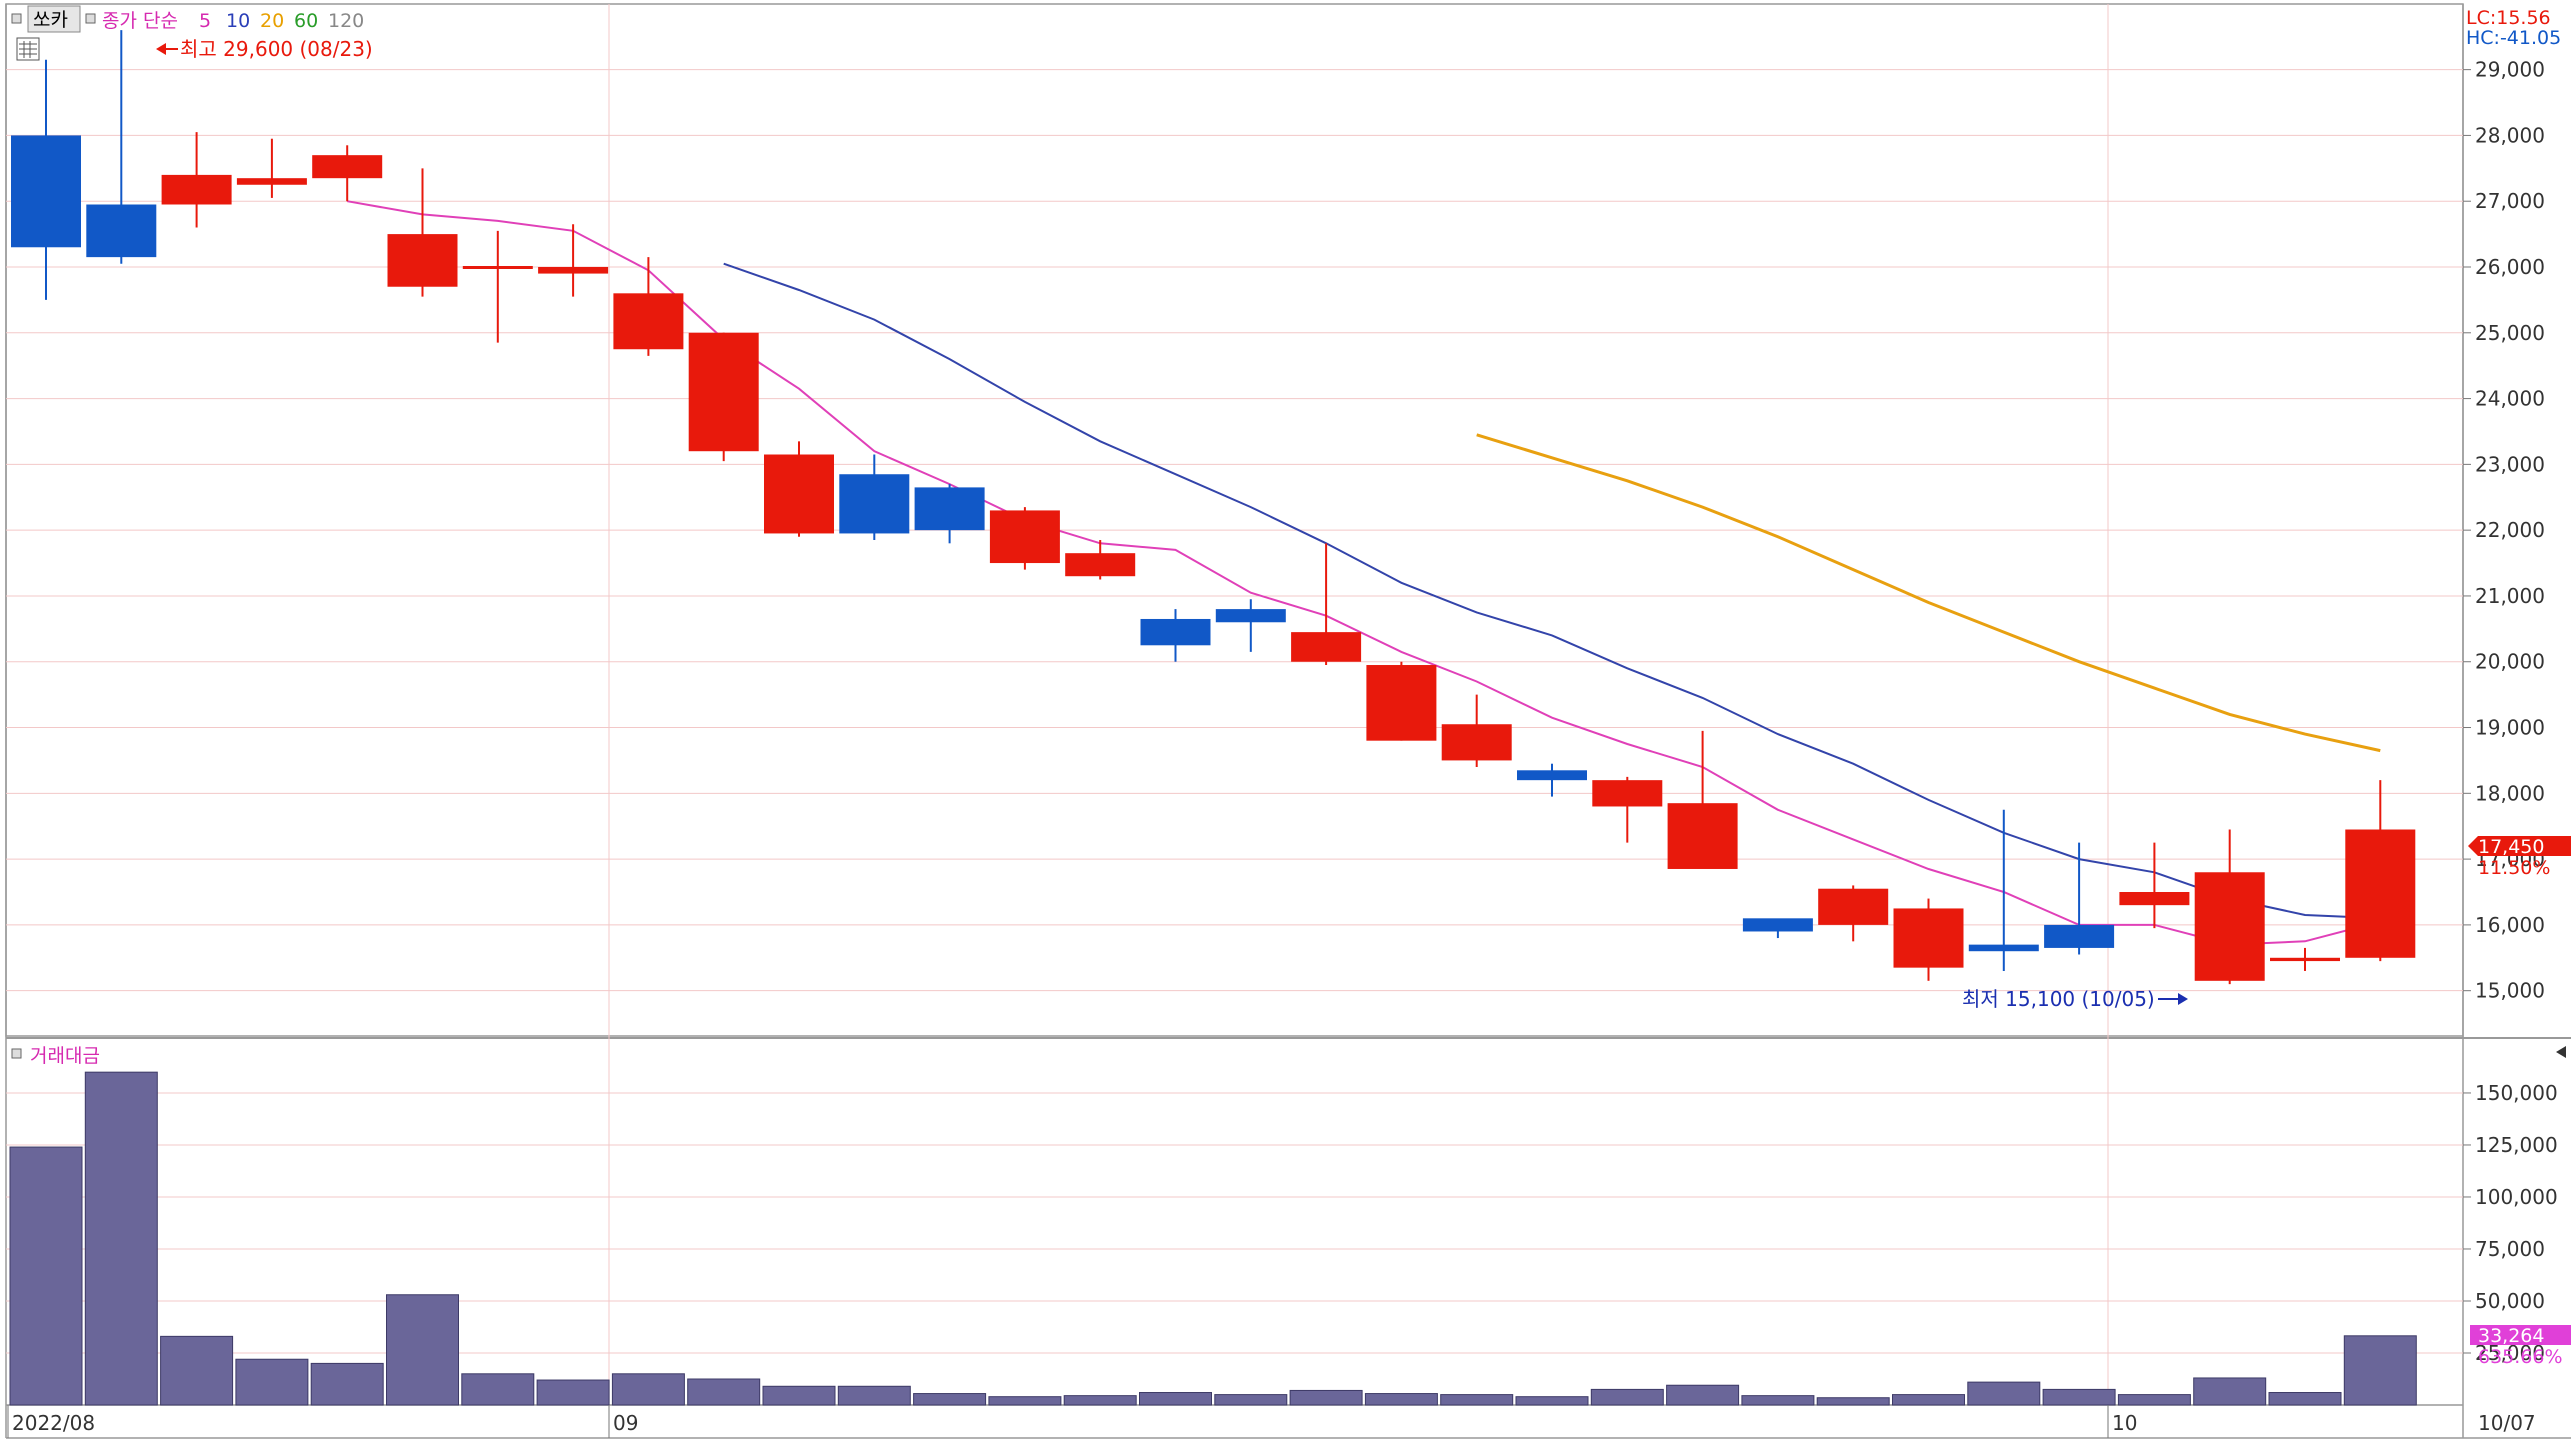 This screenshot has height=1447, width=2571. Describe the element at coordinates (2124, 1423) in the screenshot. I see `date-tick-label: 10` at that location.